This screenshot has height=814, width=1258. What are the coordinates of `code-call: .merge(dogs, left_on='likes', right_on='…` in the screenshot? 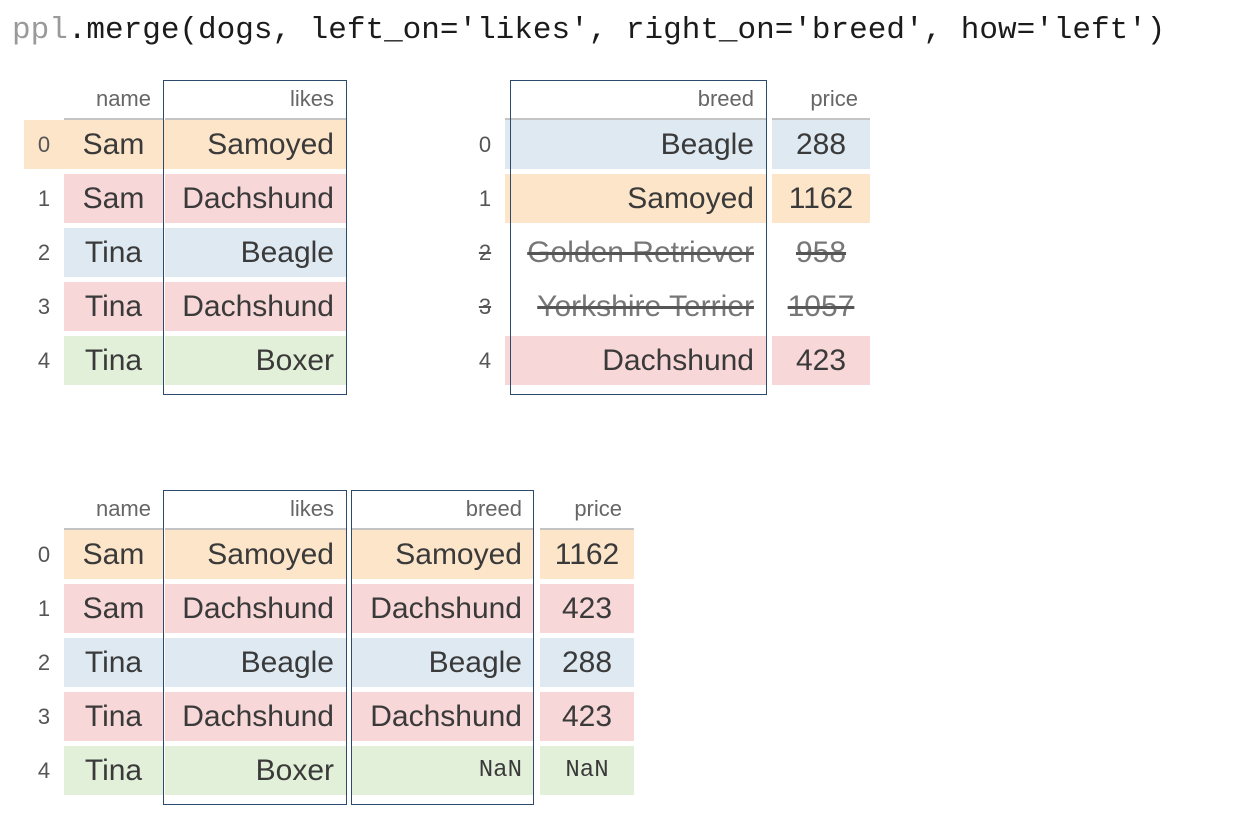 It's located at (616, 30).